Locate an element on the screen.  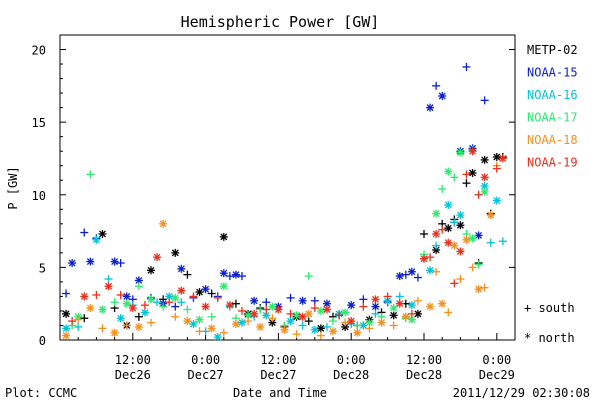
legend-entry: NOAA-16 is located at coordinates (552, 95).